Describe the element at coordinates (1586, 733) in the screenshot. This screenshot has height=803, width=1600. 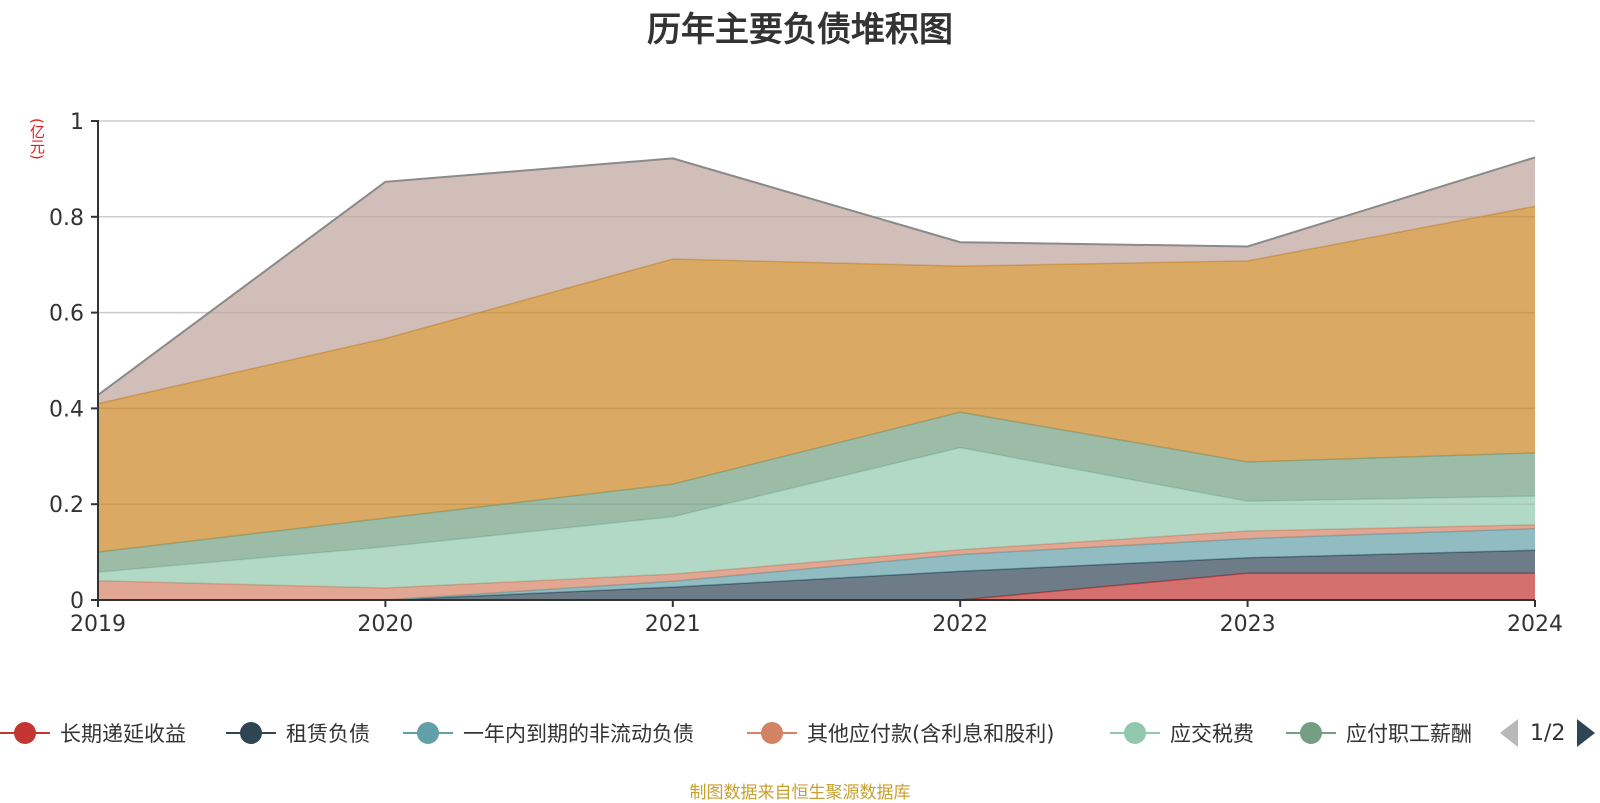
I see `legend-next-page-icon` at that location.